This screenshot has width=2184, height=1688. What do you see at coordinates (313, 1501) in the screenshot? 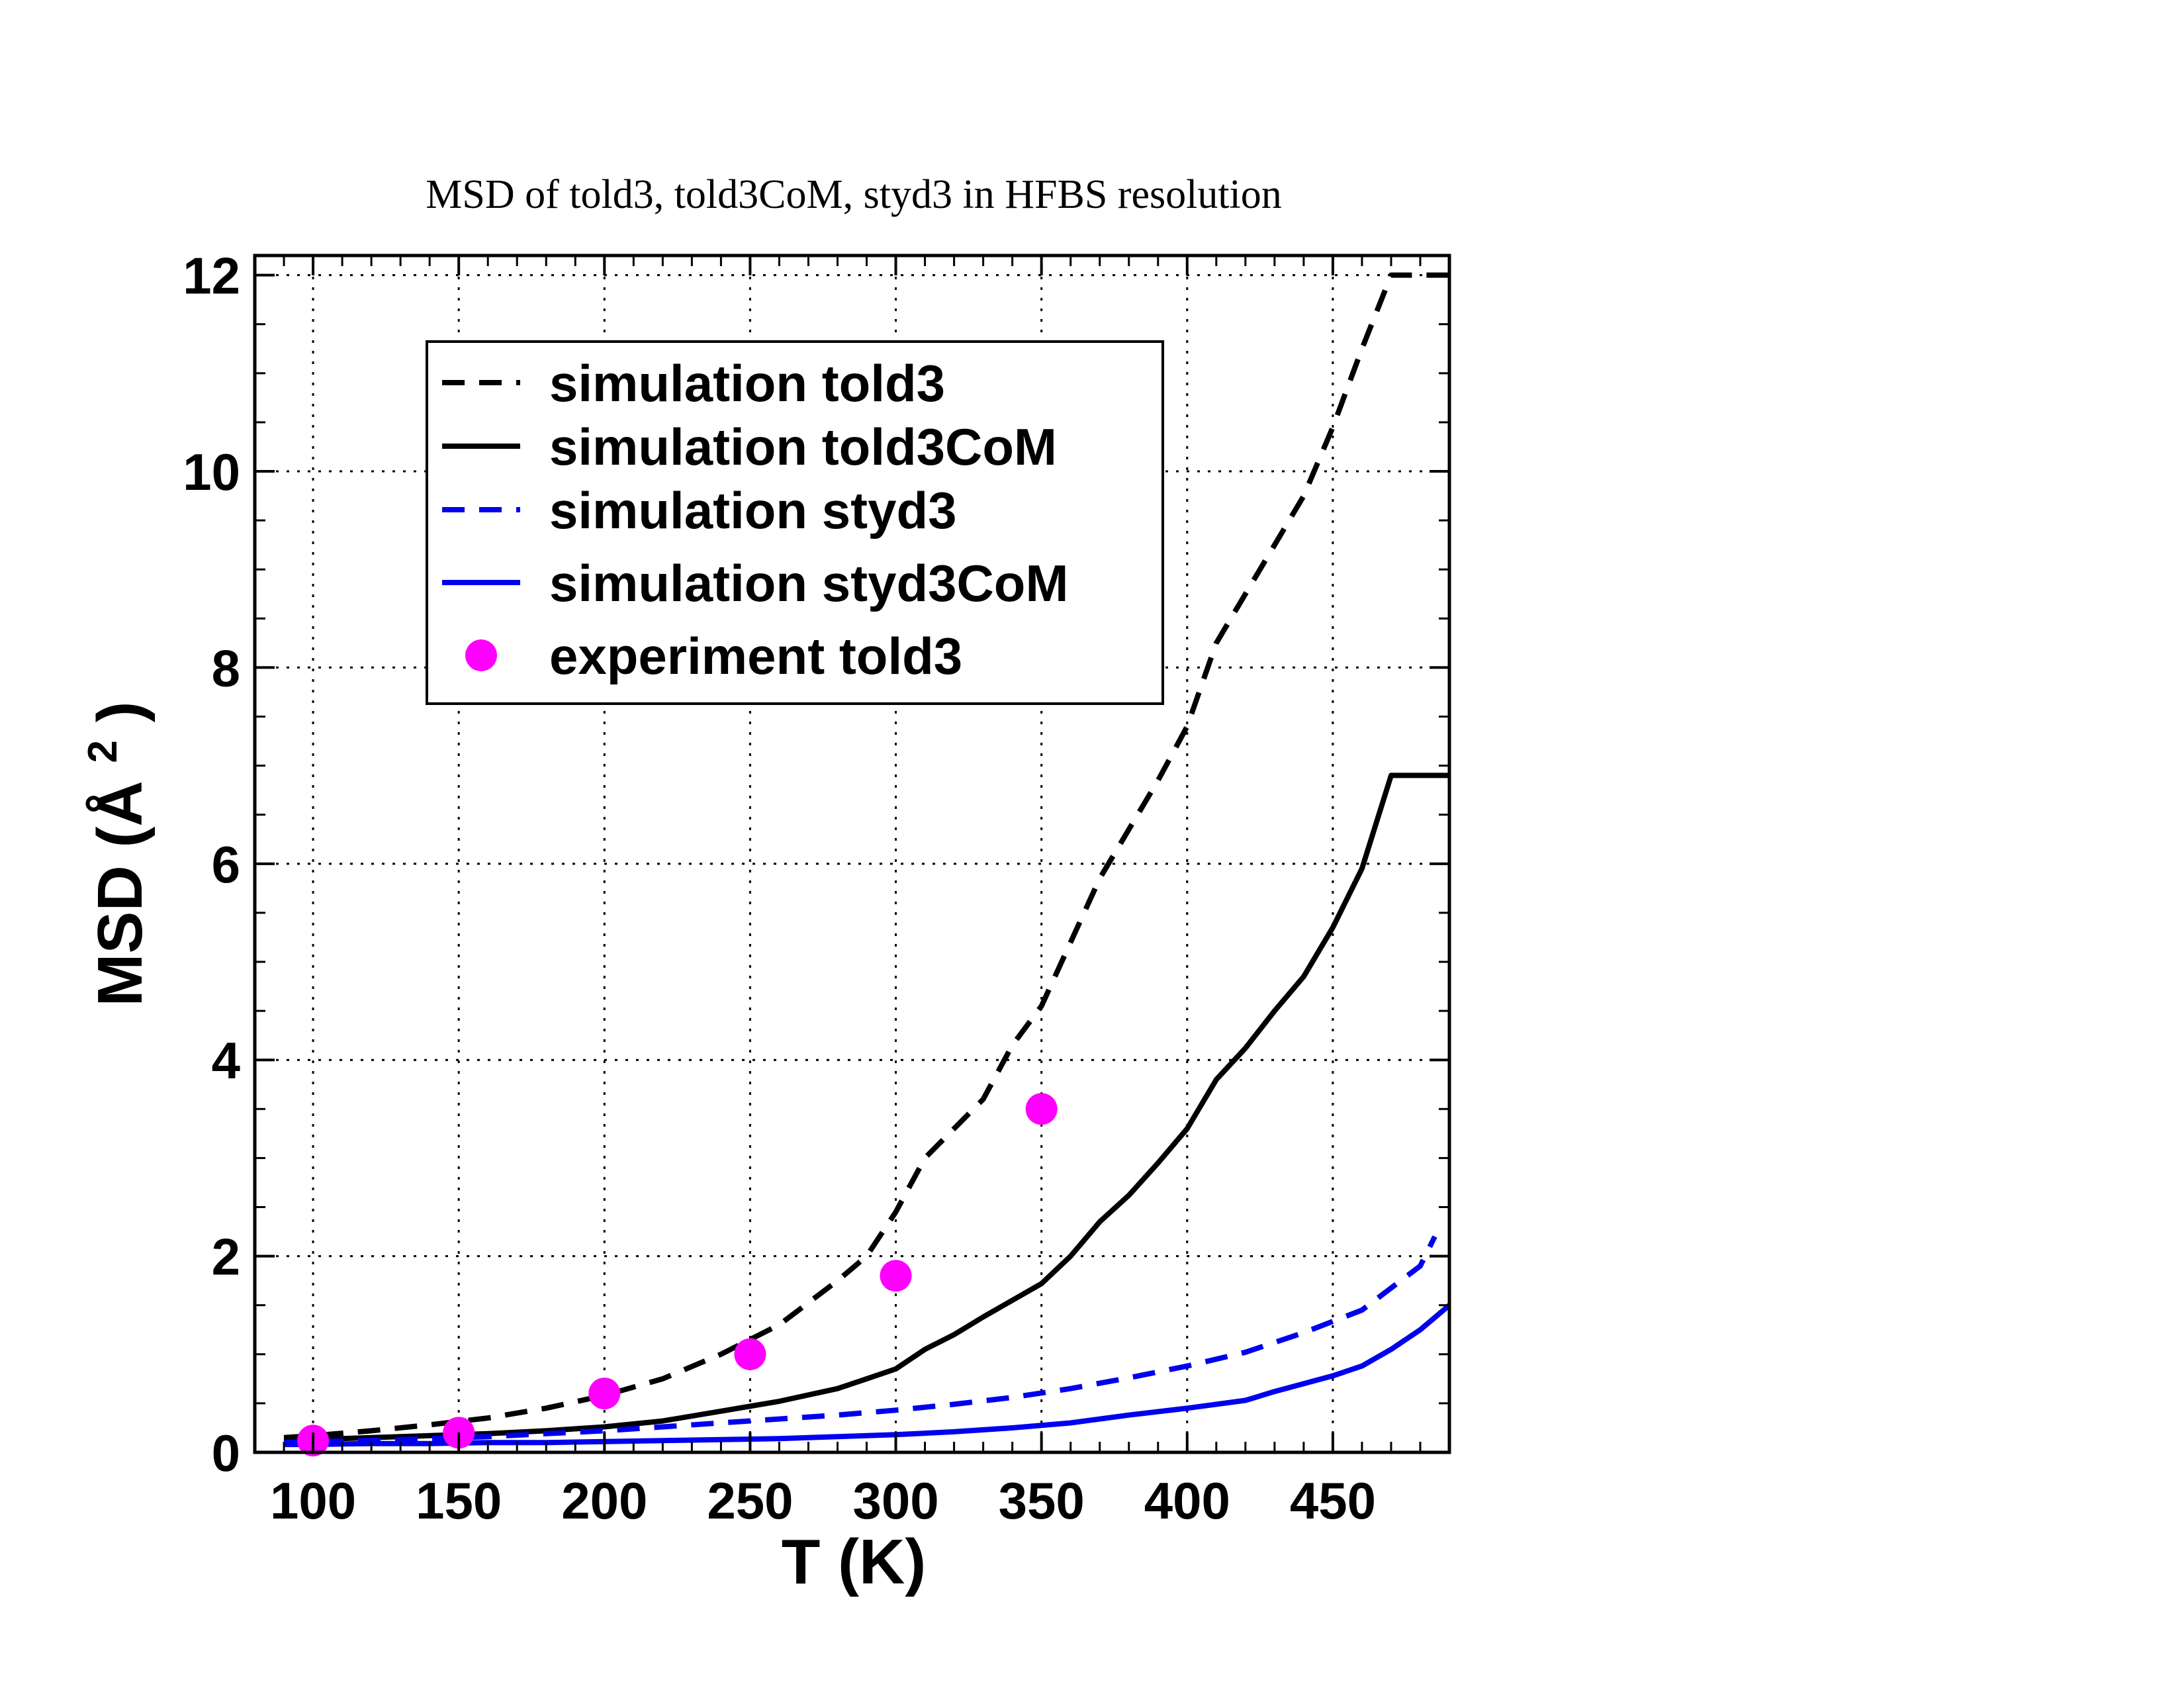
I see `x-tick-label: 100` at bounding box center [313, 1501].